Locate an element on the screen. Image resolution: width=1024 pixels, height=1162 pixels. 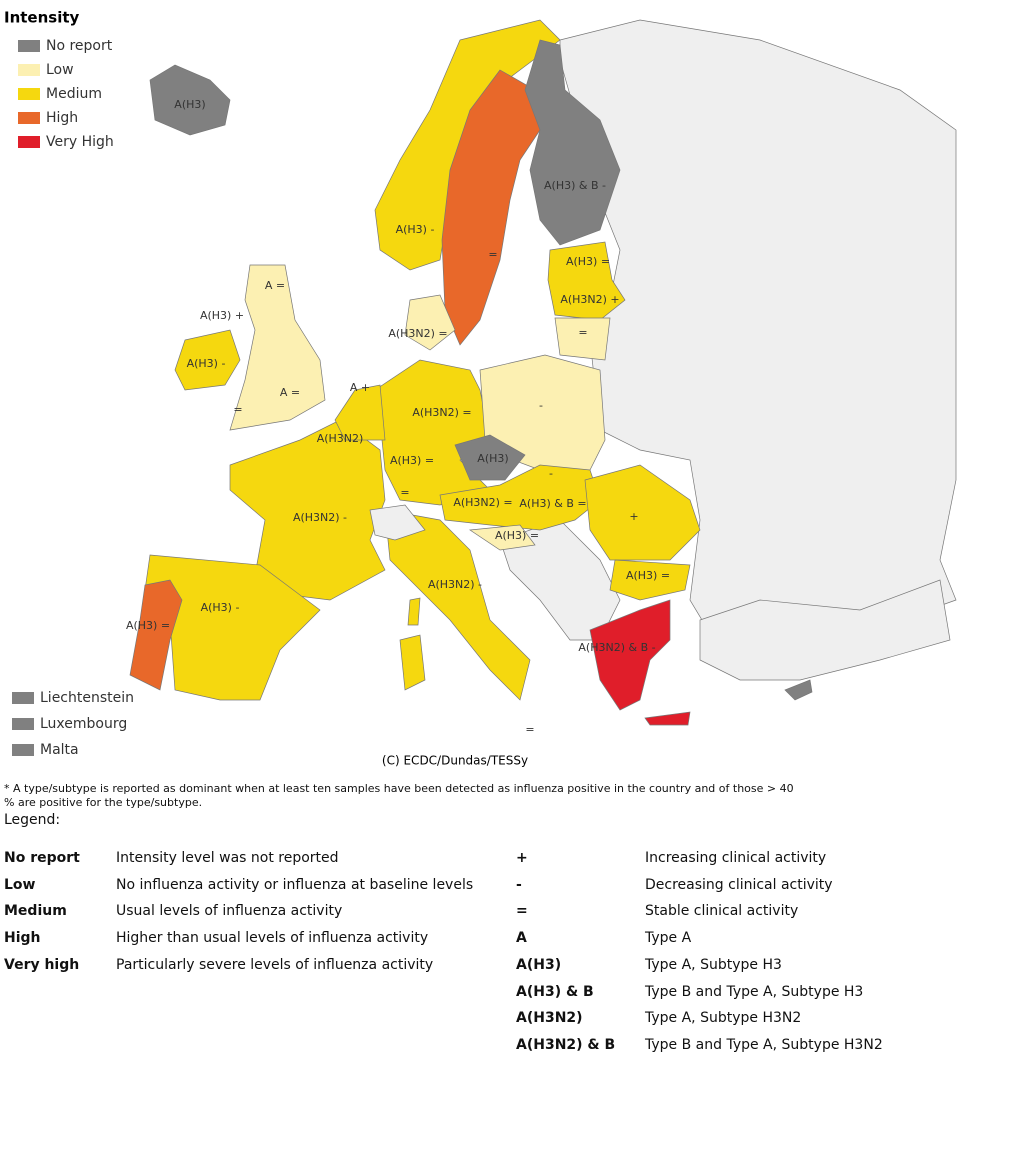
legend-label: Medium is located at coordinates (74, 94).